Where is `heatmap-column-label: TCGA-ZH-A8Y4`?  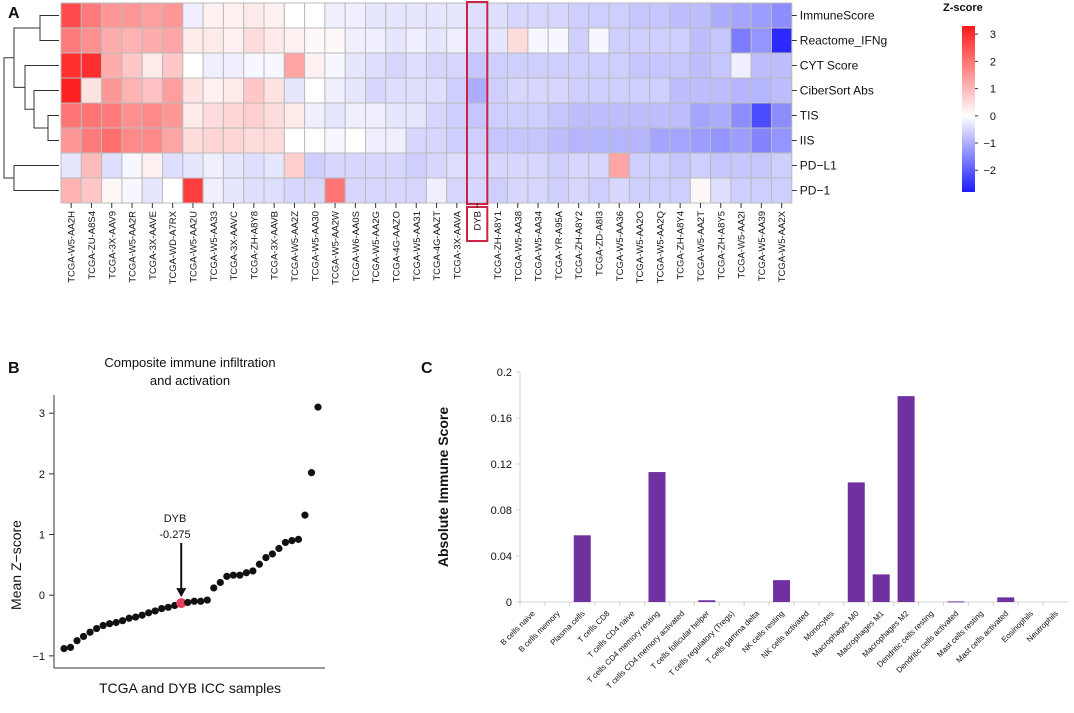 heatmap-column-label: TCGA-ZH-A8Y4 is located at coordinates (681, 245).